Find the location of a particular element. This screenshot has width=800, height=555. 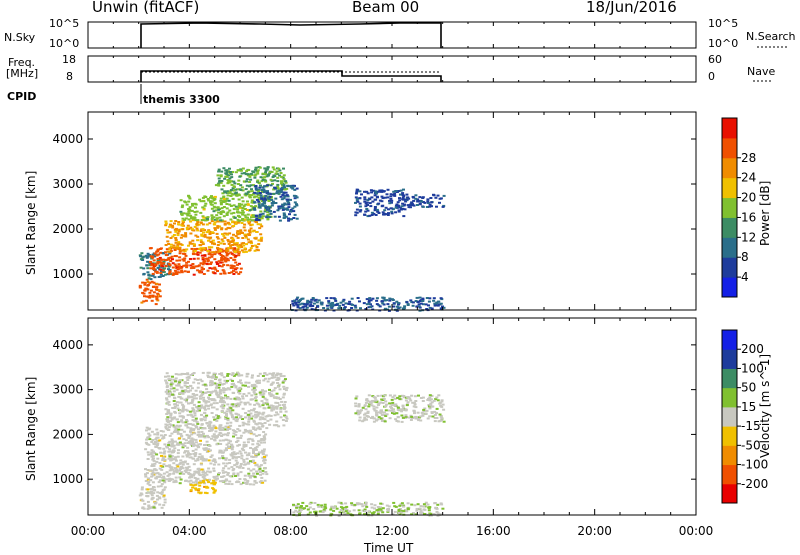

power-colorbar-label: Power [dB] is located at coordinates (765, 213).